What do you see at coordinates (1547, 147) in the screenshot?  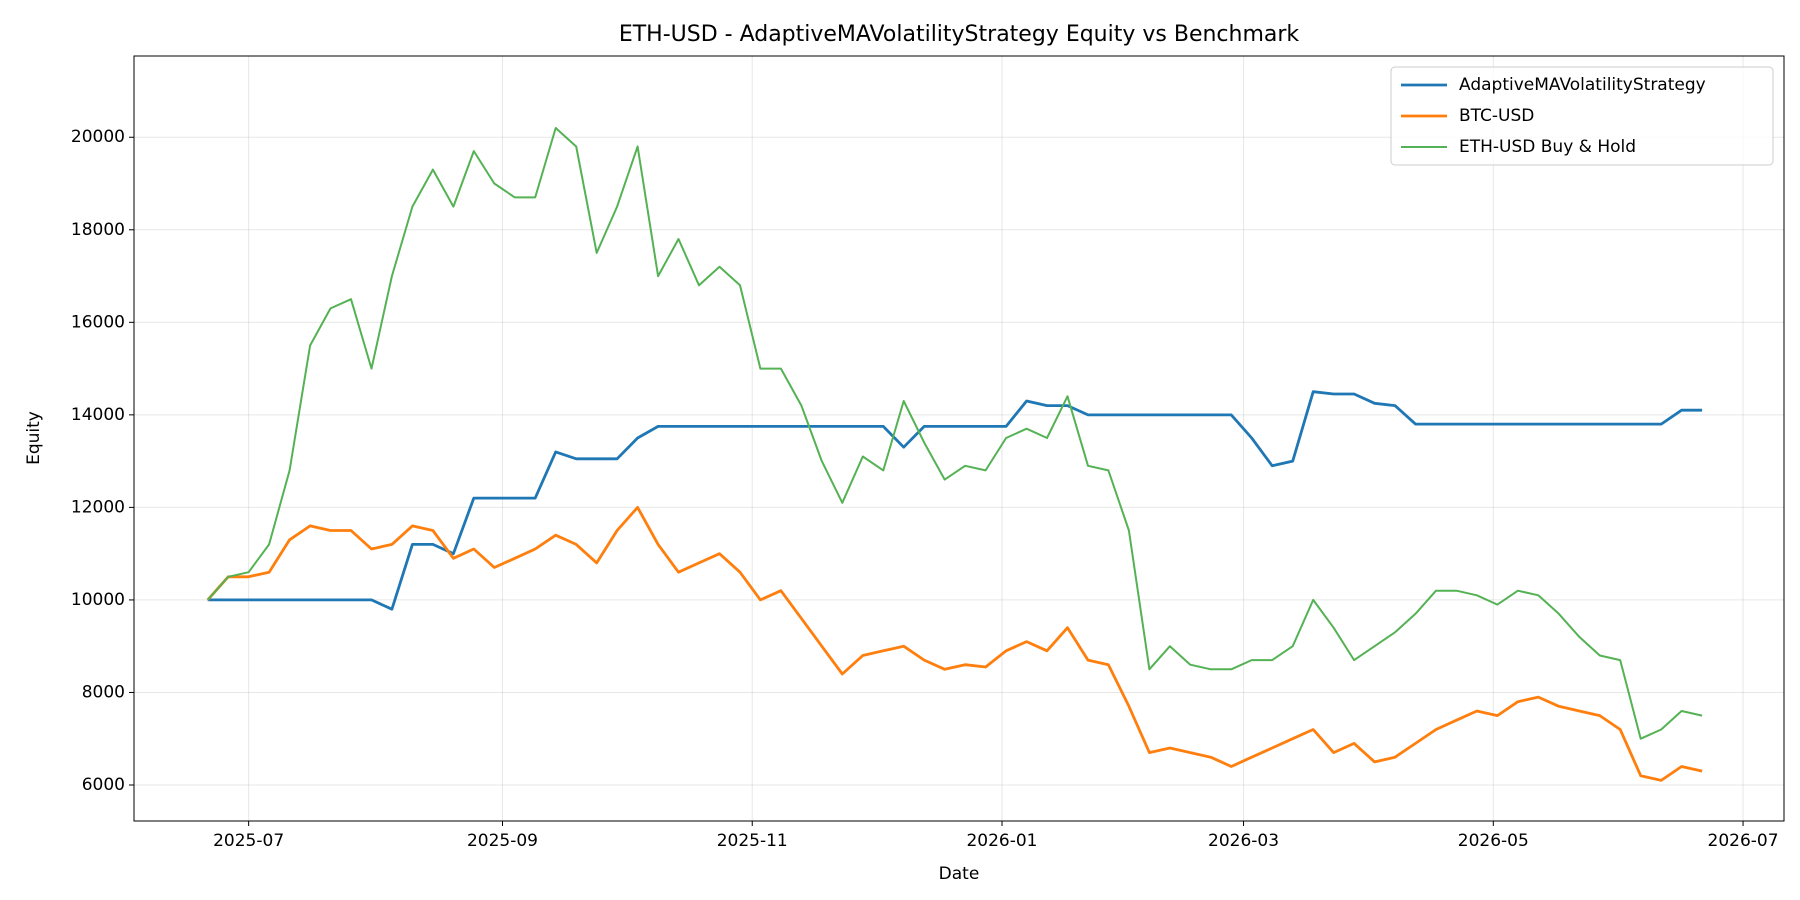 I see `legend-label: ETH-USD Buy & Hold` at bounding box center [1547, 147].